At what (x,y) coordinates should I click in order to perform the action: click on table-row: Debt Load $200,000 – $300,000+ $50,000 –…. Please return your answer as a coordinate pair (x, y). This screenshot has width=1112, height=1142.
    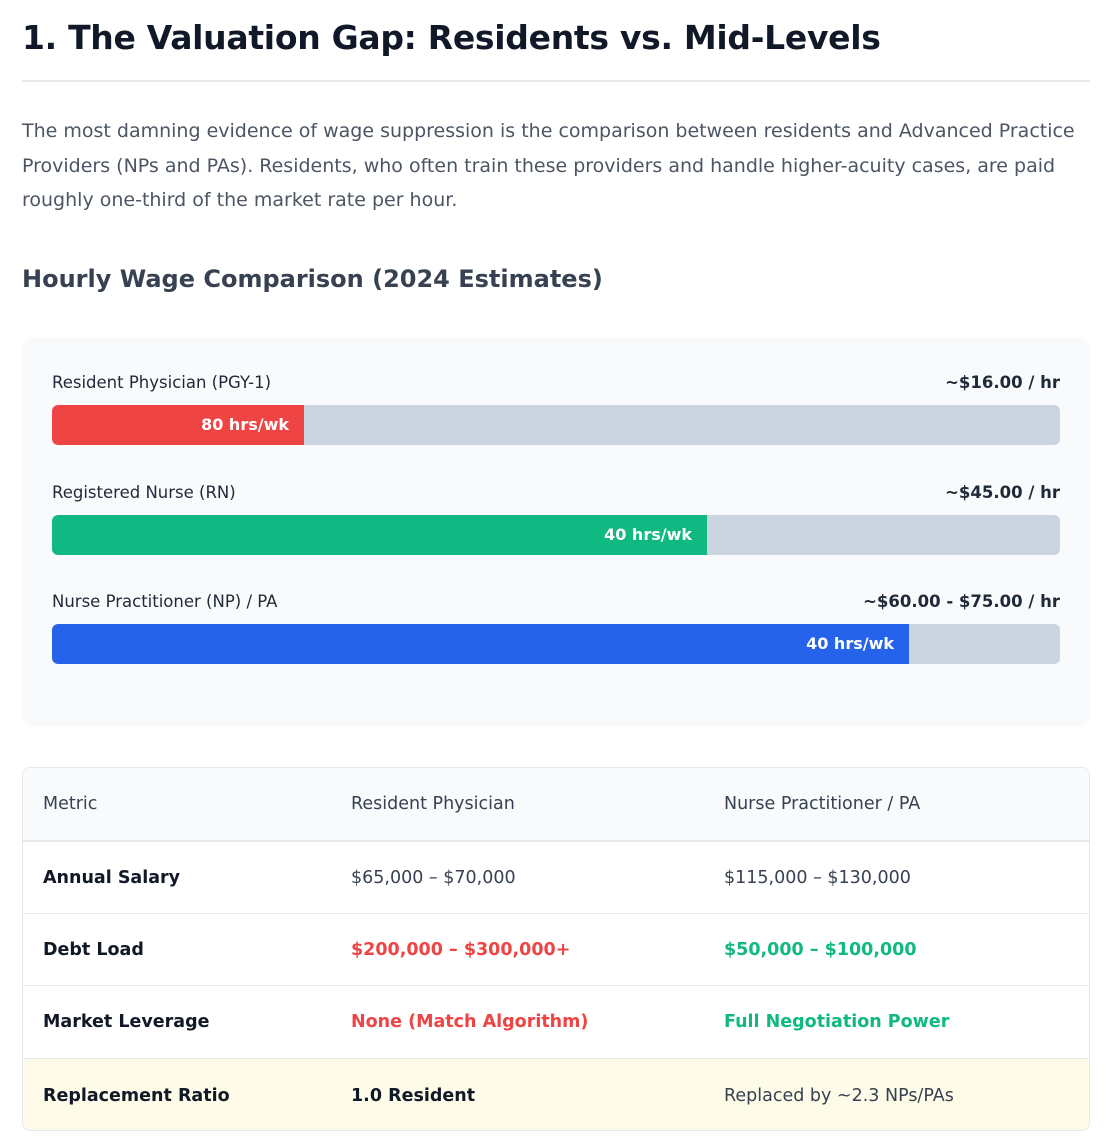
    Looking at the image, I should click on (556, 949).